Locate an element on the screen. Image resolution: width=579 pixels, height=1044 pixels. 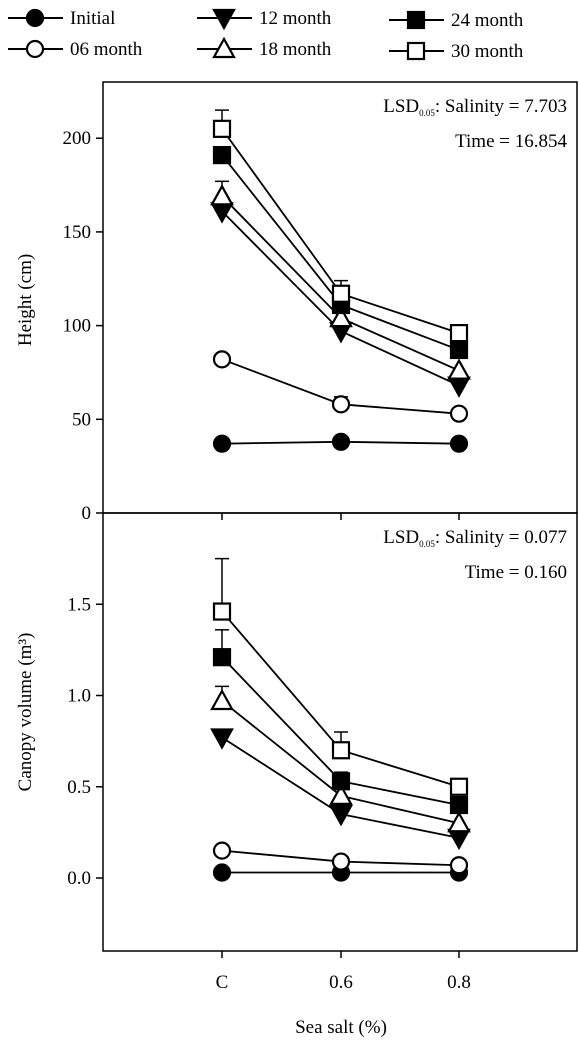
legend-entry-30-month: 30 month is located at coordinates (456, 51).